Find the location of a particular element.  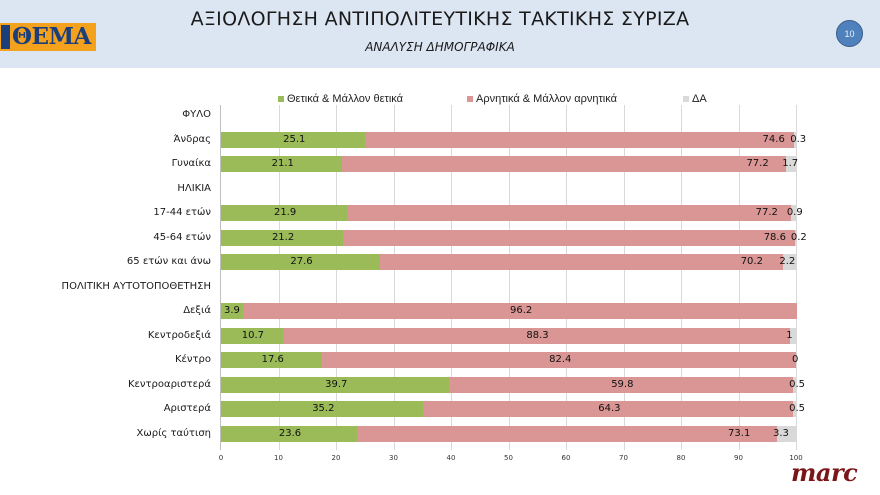

data-label: 17.6 is located at coordinates (272, 359).